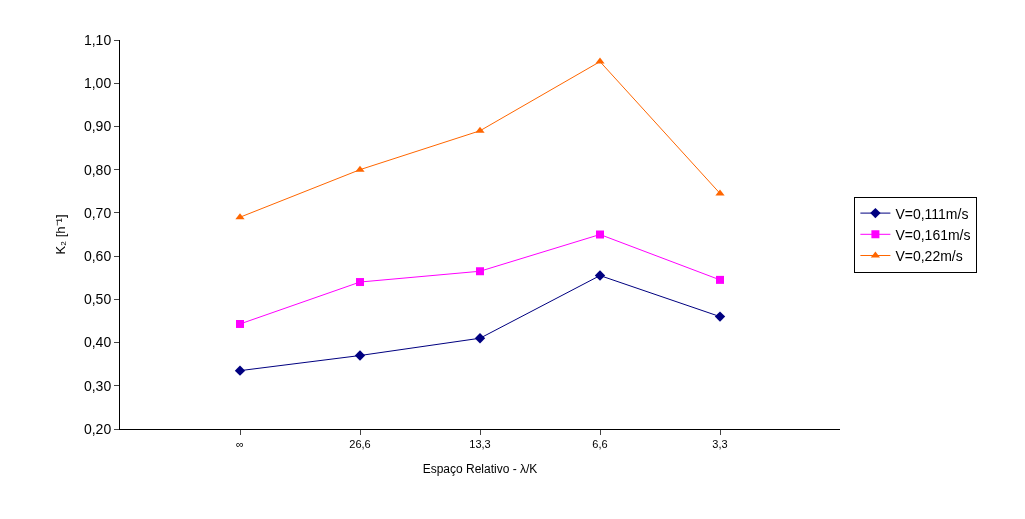  I want to click on x-tick-label: 13,3, so click(480, 444).